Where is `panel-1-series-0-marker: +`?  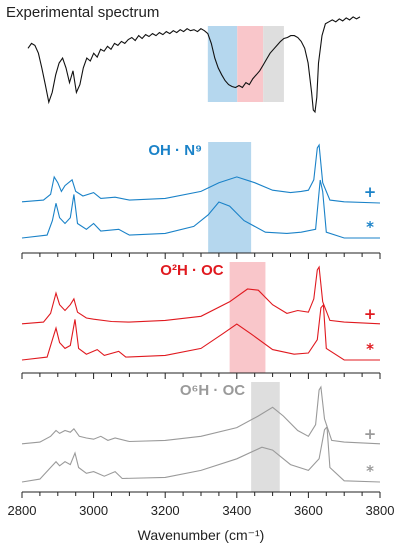
panel-1-series-0-marker: + is located at coordinates (370, 314).